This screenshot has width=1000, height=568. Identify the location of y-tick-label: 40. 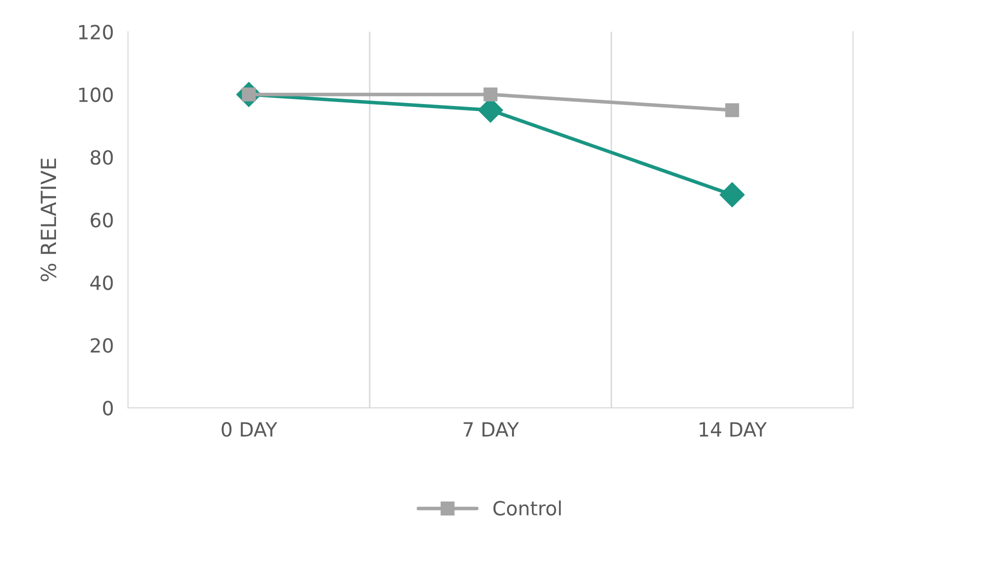
(101, 282).